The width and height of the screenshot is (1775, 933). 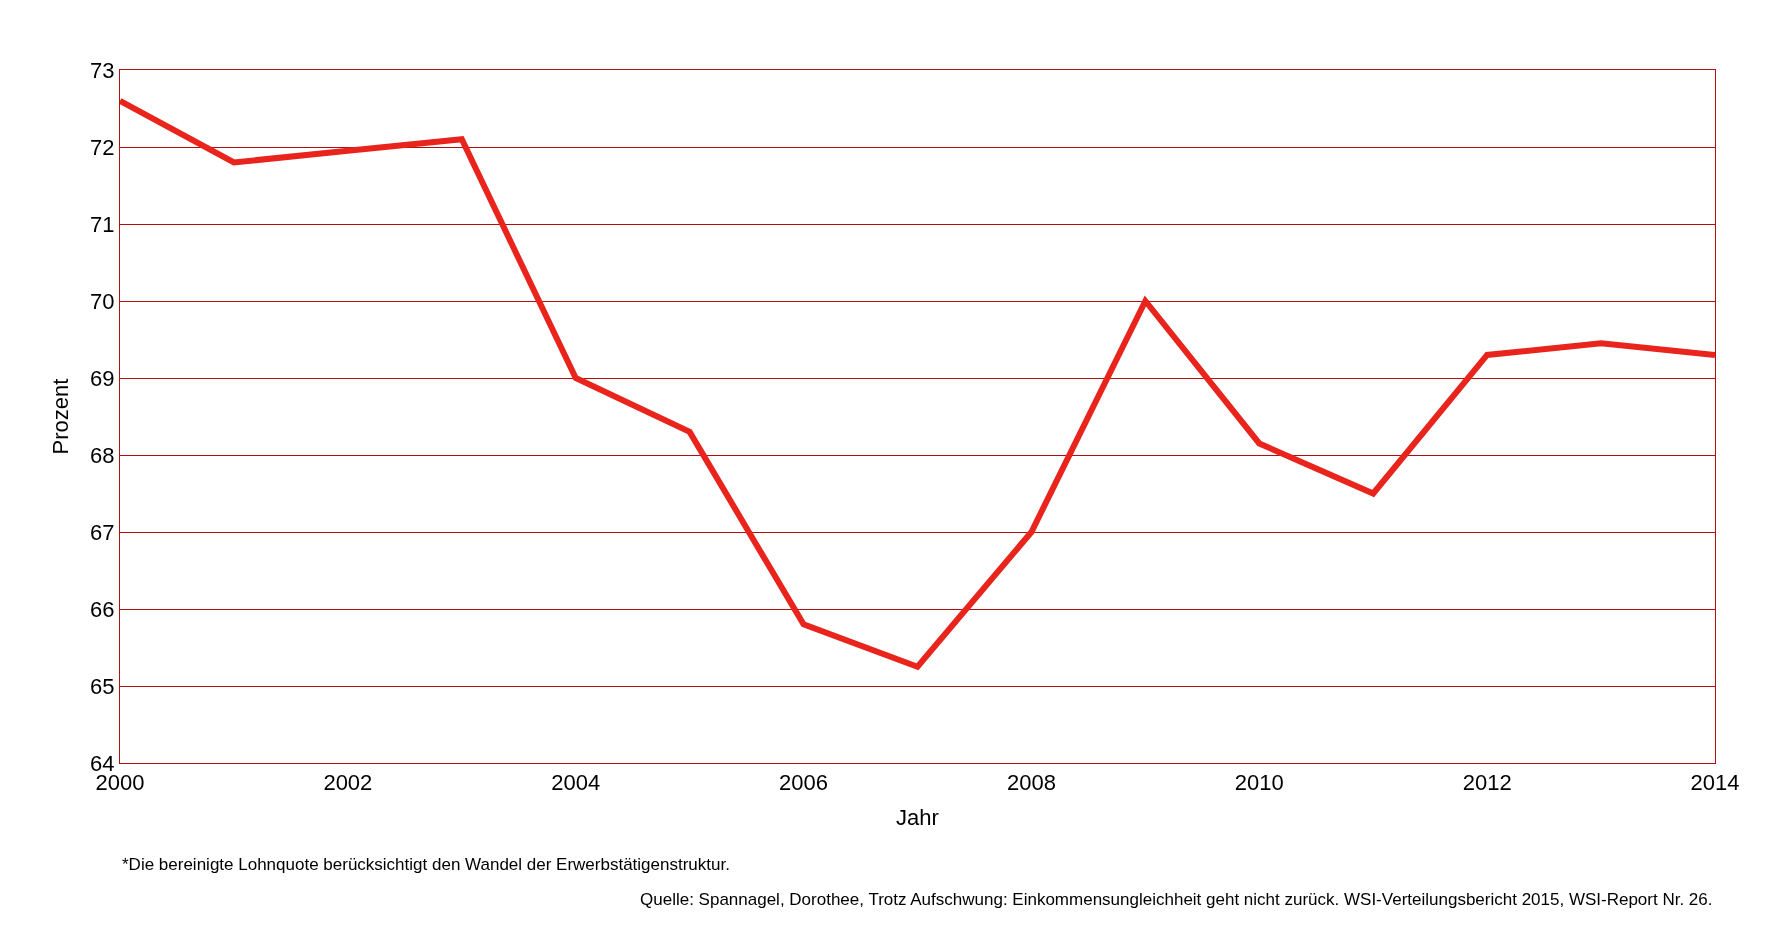 What do you see at coordinates (1487, 783) in the screenshot?
I see `x-tick-label: 2012` at bounding box center [1487, 783].